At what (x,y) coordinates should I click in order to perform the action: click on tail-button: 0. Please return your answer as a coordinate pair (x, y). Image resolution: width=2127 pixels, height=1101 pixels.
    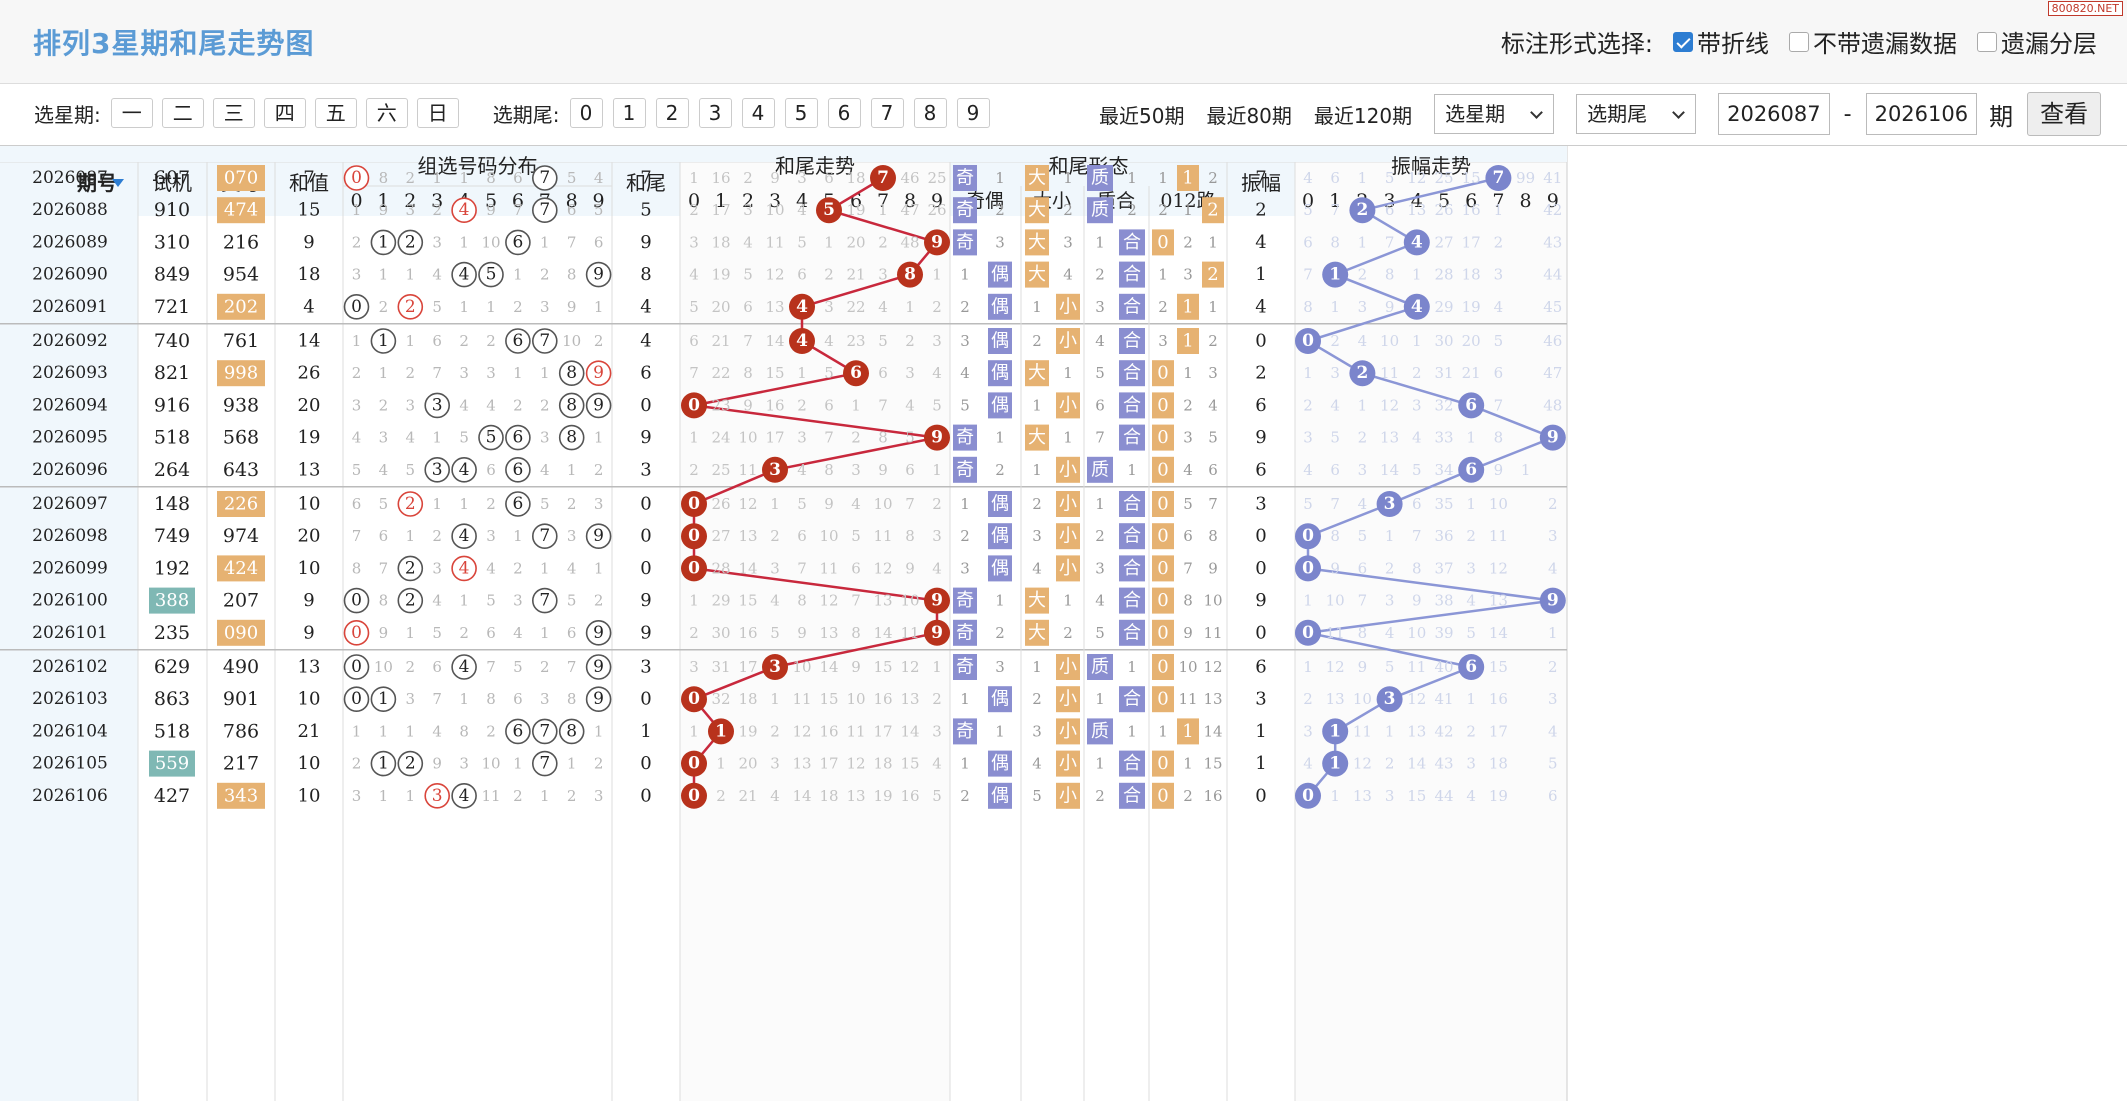
    Looking at the image, I should click on (586, 113).